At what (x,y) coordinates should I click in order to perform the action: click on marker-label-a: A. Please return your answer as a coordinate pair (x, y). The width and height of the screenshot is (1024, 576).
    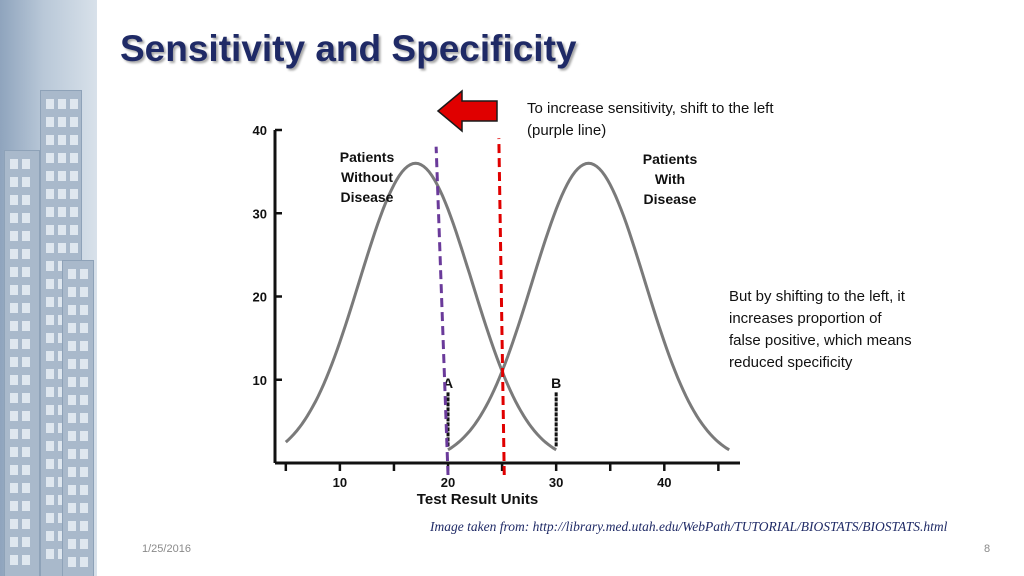
    Looking at the image, I should click on (448, 383).